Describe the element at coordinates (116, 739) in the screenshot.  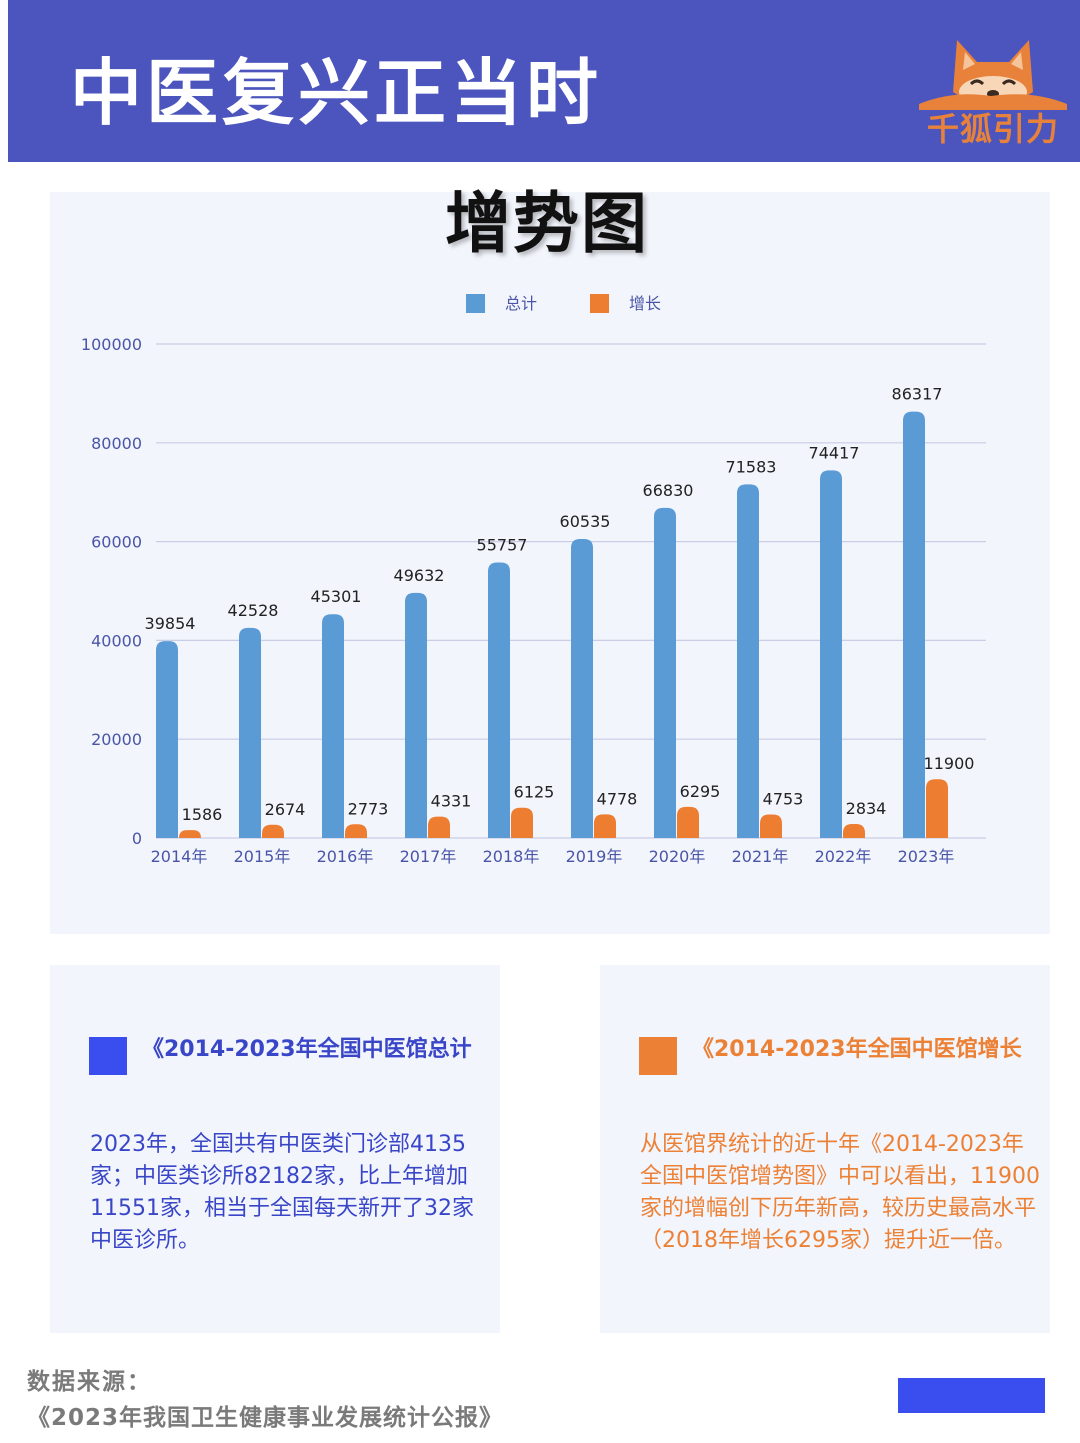
I see `y-tick-label: 20000` at that location.